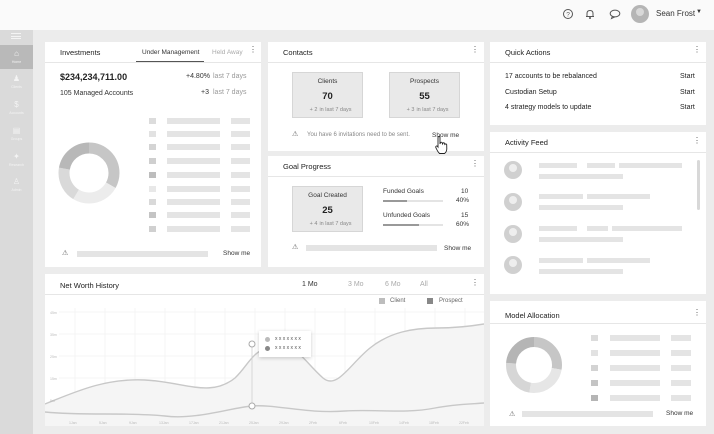 The image size is (714, 434). Describe the element at coordinates (237, 253) in the screenshot. I see `investments-show-me-link: Show me` at that location.